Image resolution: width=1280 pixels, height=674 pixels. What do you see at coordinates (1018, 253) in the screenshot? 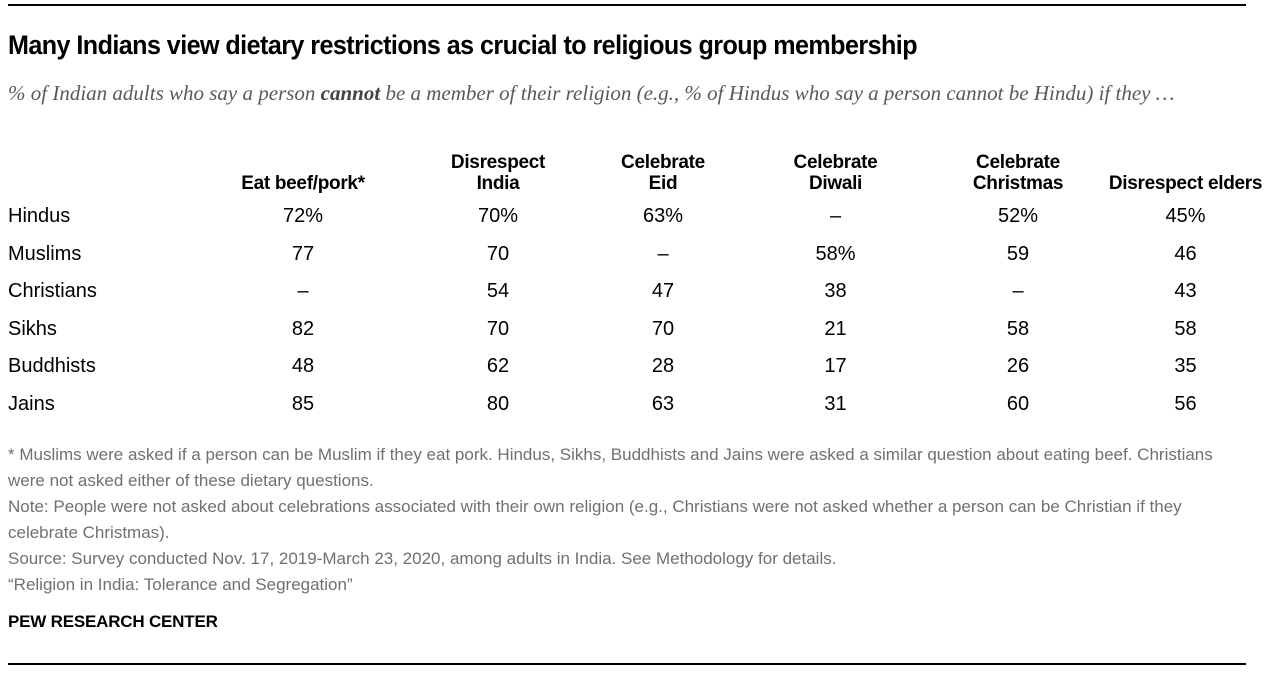
I see `table-cell: 59` at bounding box center [1018, 253].